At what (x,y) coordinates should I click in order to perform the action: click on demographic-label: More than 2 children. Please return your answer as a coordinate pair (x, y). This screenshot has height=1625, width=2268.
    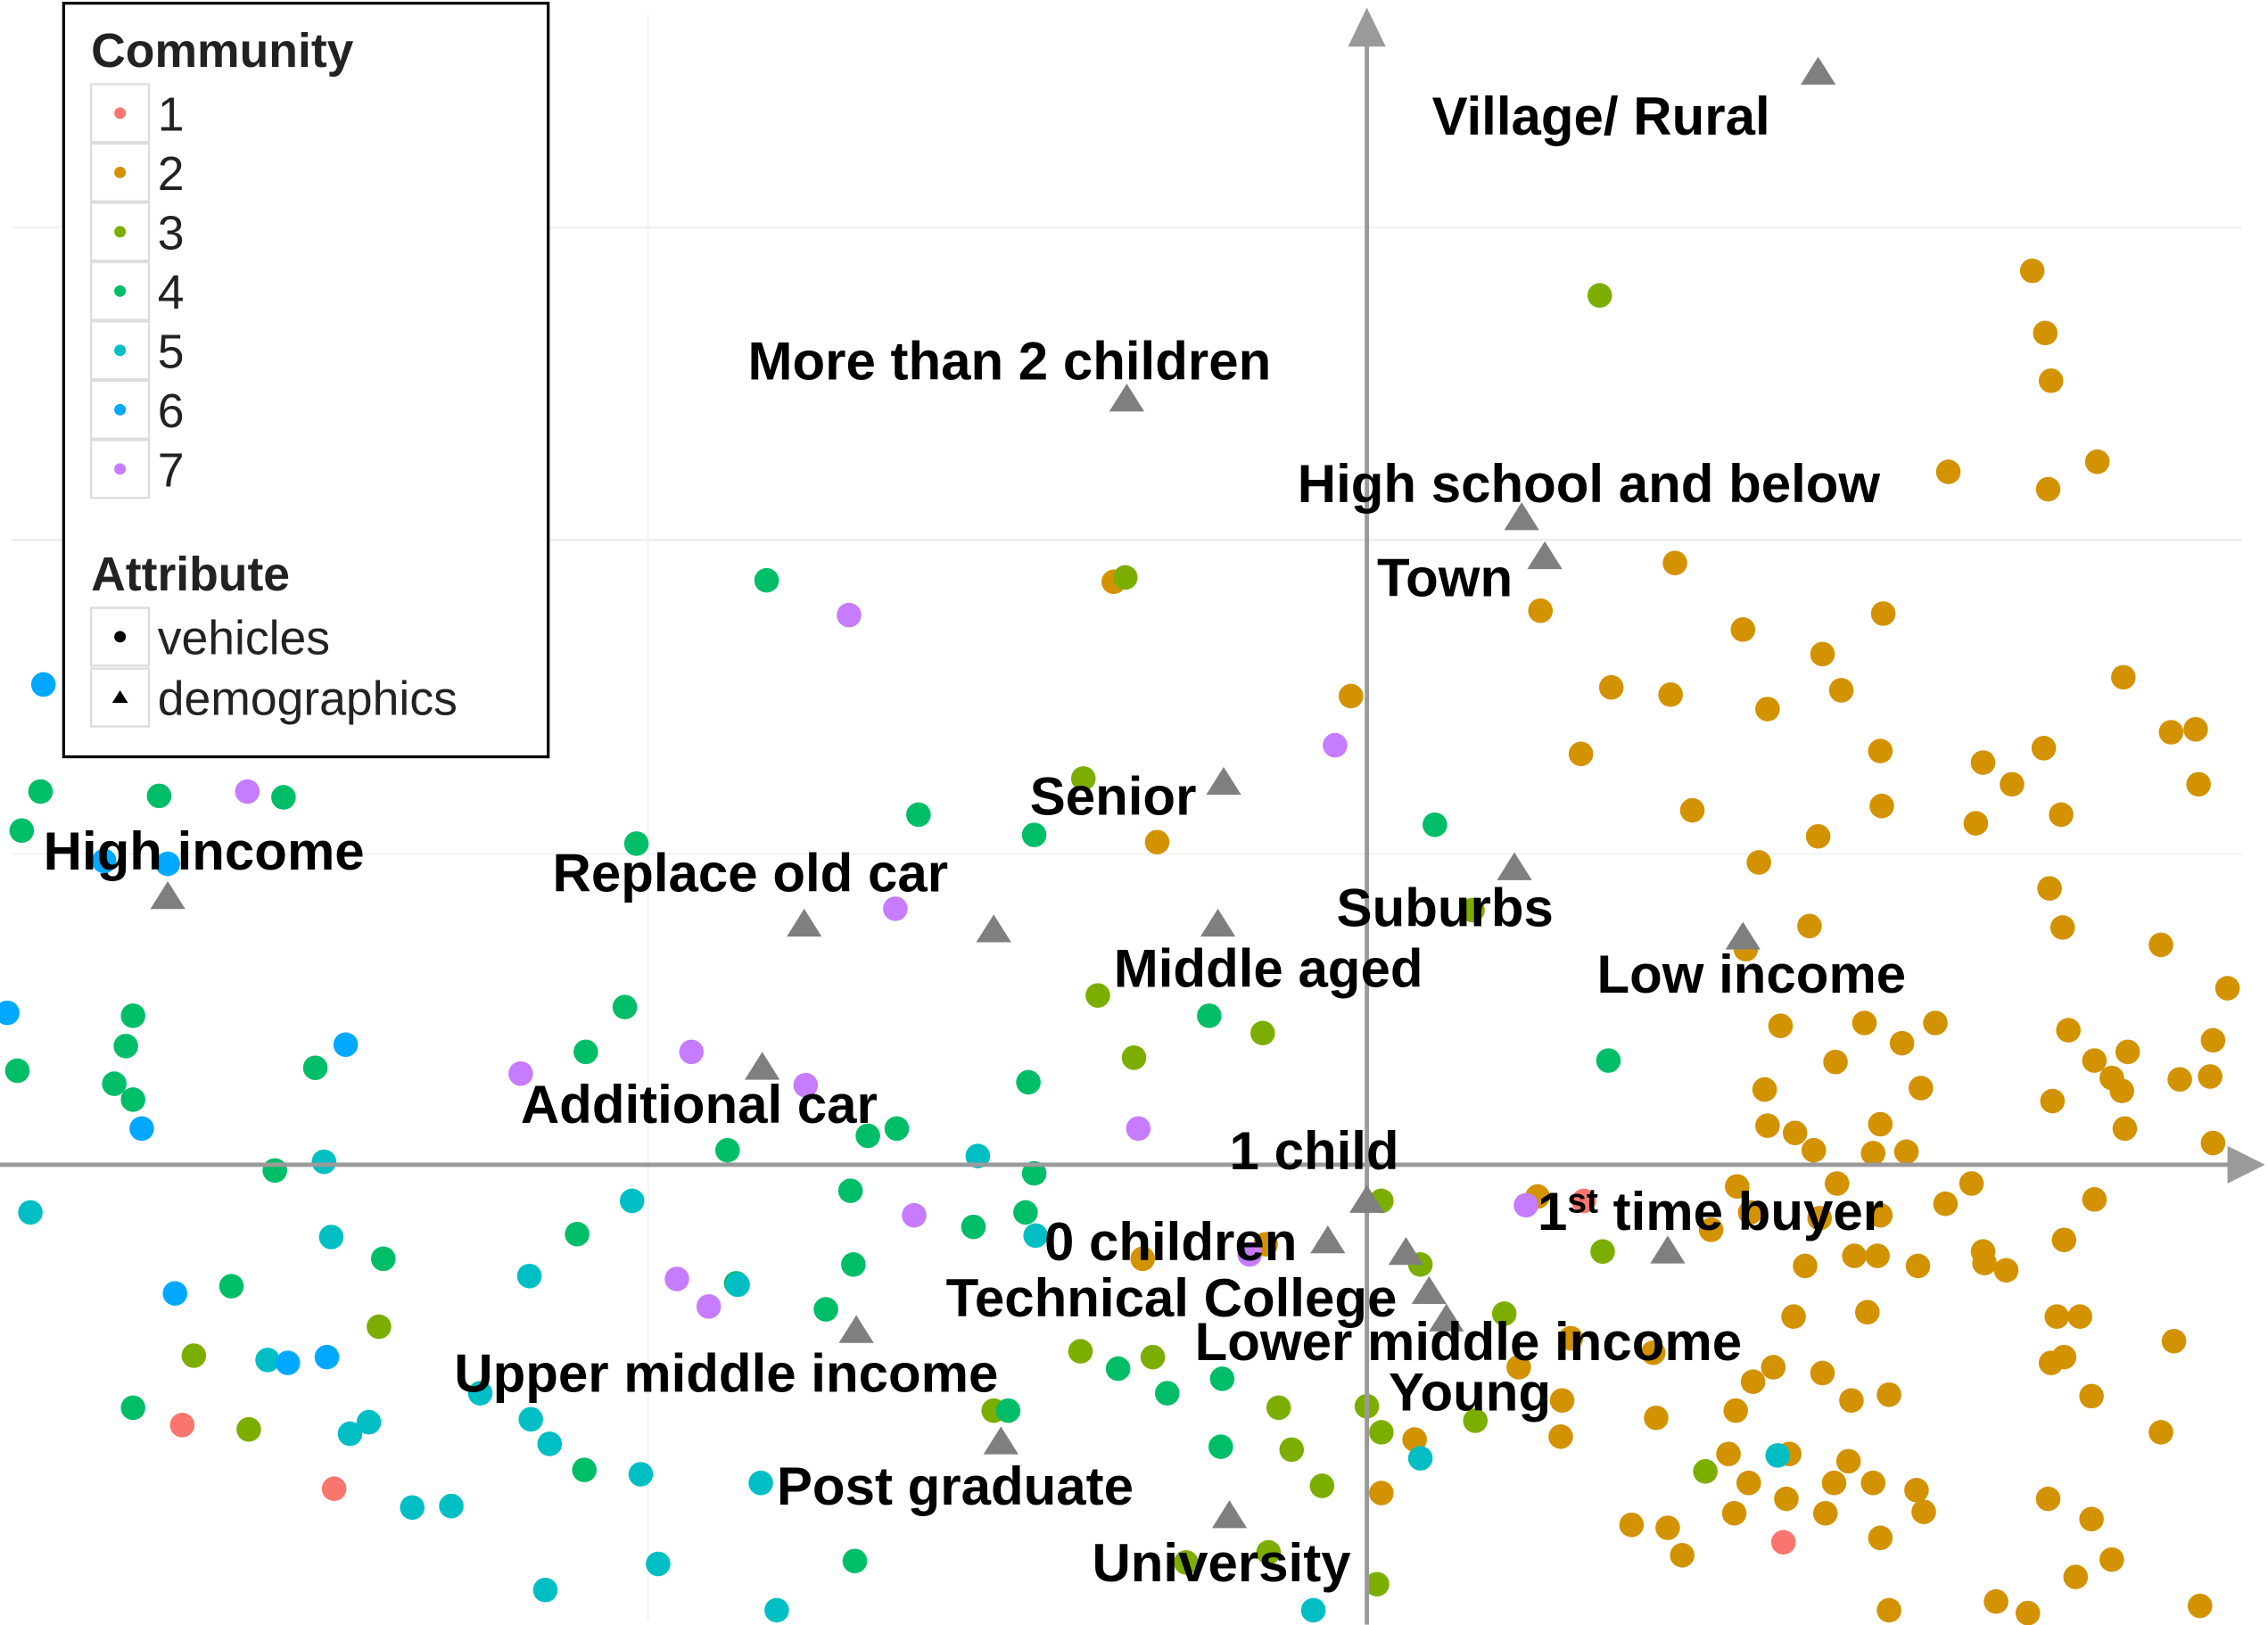
    Looking at the image, I should click on (1009, 361).